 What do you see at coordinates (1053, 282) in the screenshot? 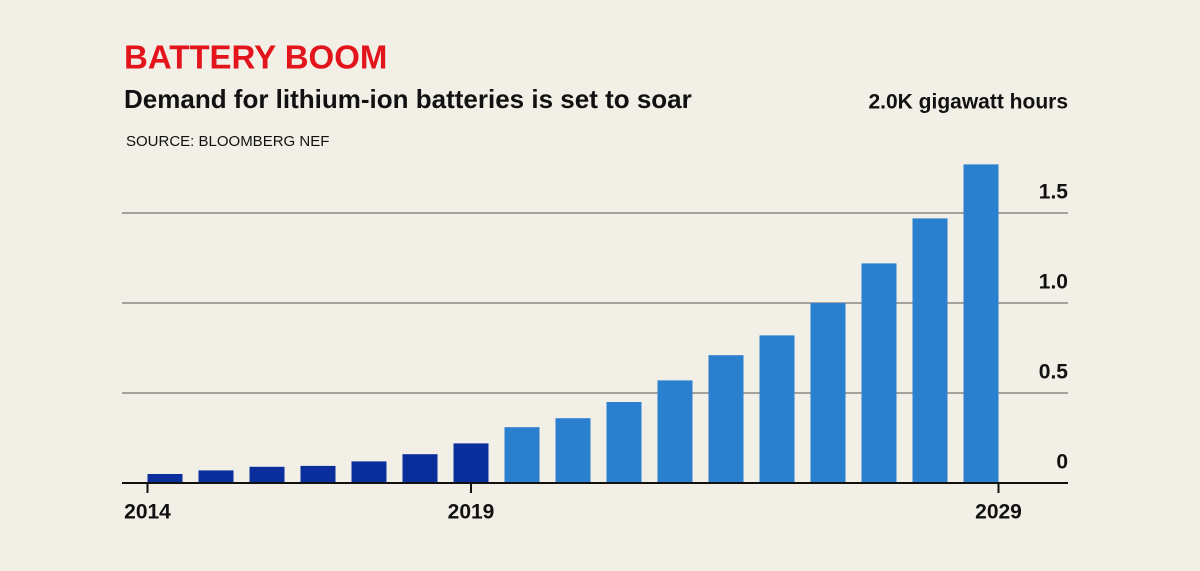
I see `y-tick-label: 1.0` at bounding box center [1053, 282].